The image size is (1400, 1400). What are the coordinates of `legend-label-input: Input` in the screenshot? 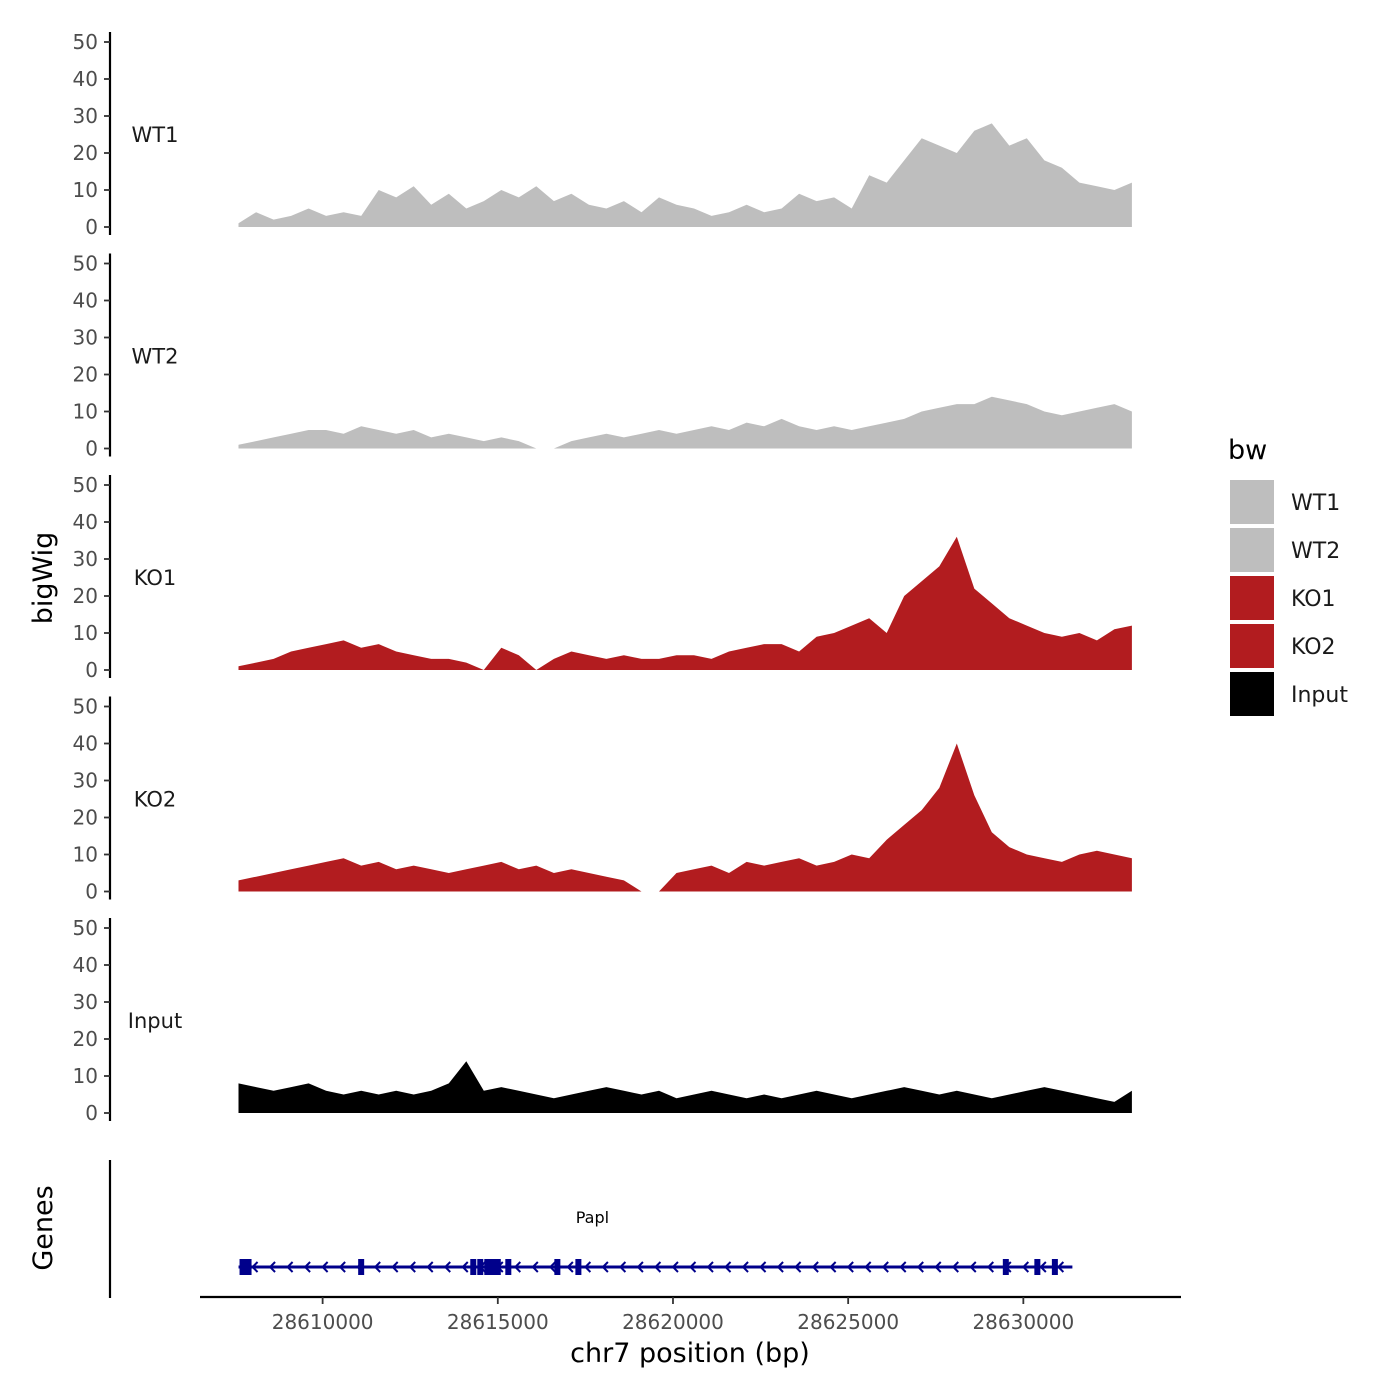 It's located at (1319, 695).